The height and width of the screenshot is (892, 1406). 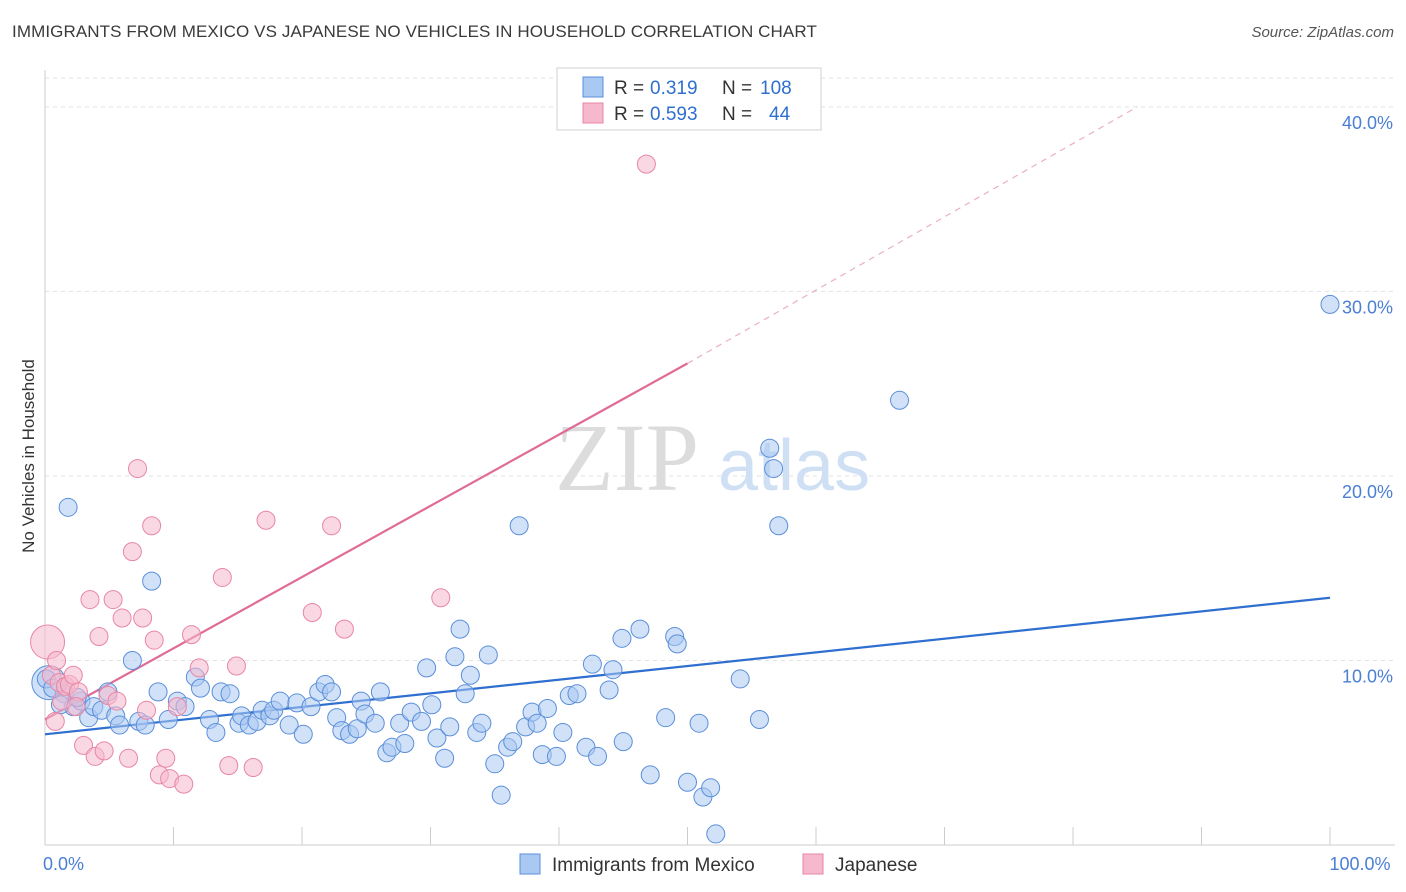 What do you see at coordinates (629, 88) in the screenshot?
I see `legend-r-label-mexico: R =` at bounding box center [629, 88].